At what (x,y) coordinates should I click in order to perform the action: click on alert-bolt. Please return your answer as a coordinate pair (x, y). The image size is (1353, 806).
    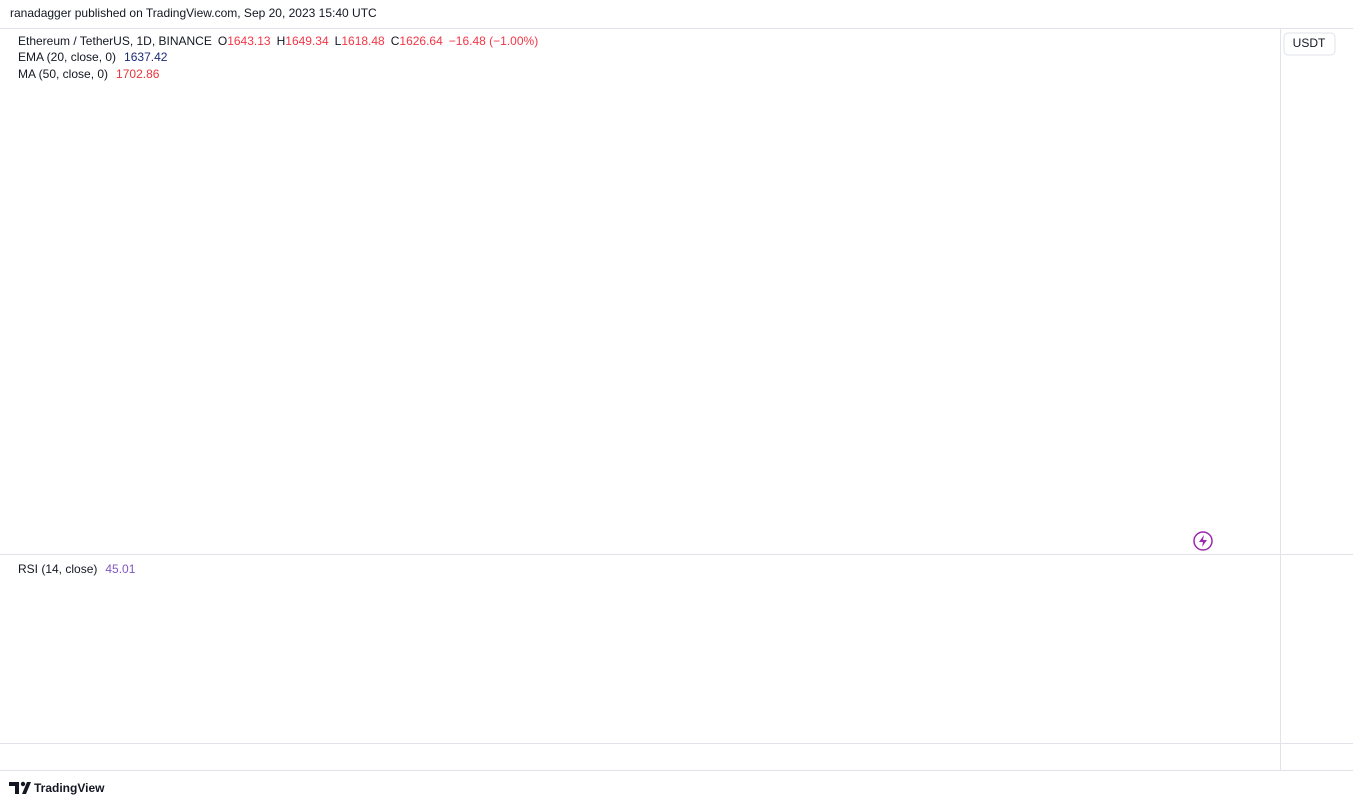
    Looking at the image, I should click on (1203, 541).